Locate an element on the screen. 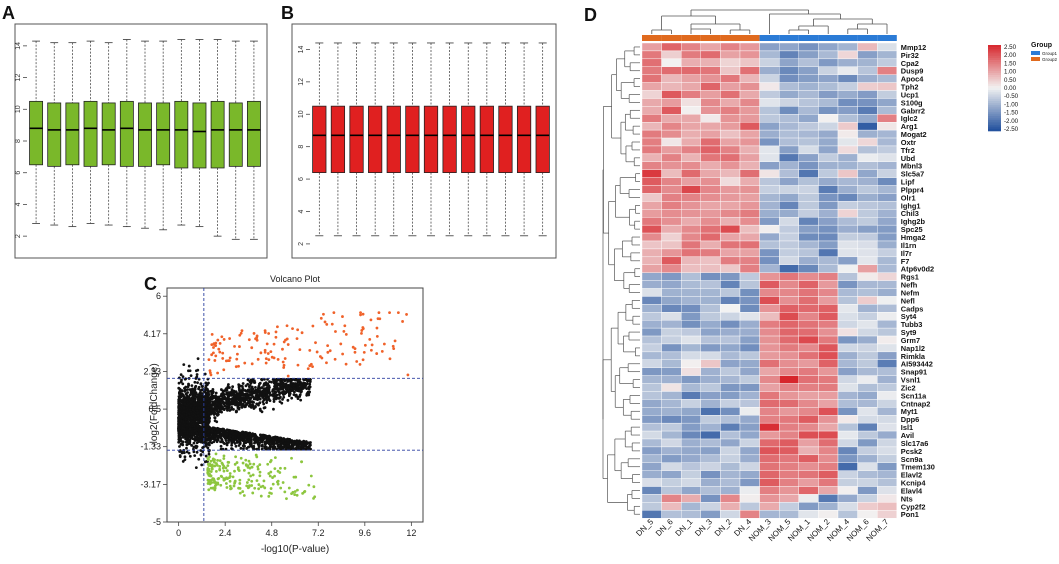  volcano-xtick-label: 4.8 is located at coordinates (271, 533).